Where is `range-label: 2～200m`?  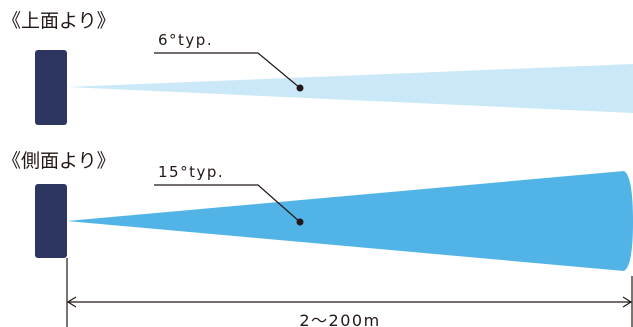
range-label: 2～200m is located at coordinates (339, 319).